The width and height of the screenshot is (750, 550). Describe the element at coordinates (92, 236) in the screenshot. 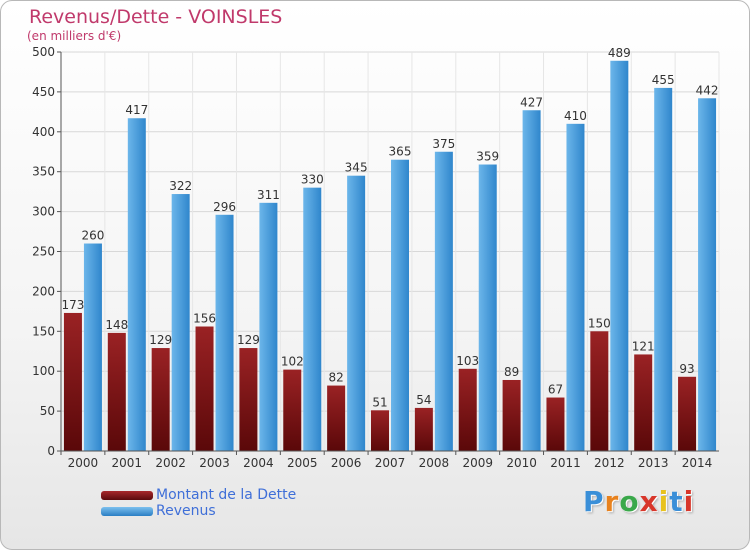

I see `data-label-revenue: 260` at that location.